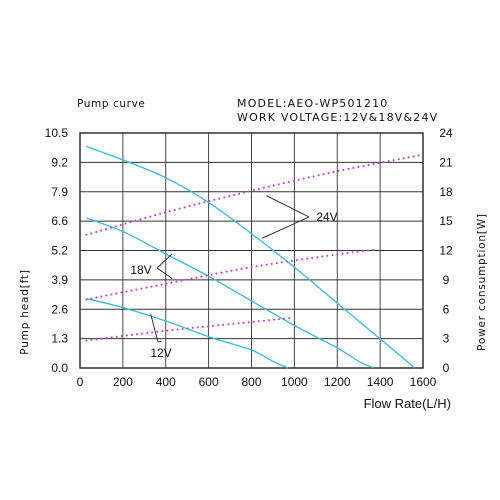 This screenshot has height=500, width=500. Describe the element at coordinates (446, 309) in the screenshot. I see `y2-tick-label: 6` at that location.